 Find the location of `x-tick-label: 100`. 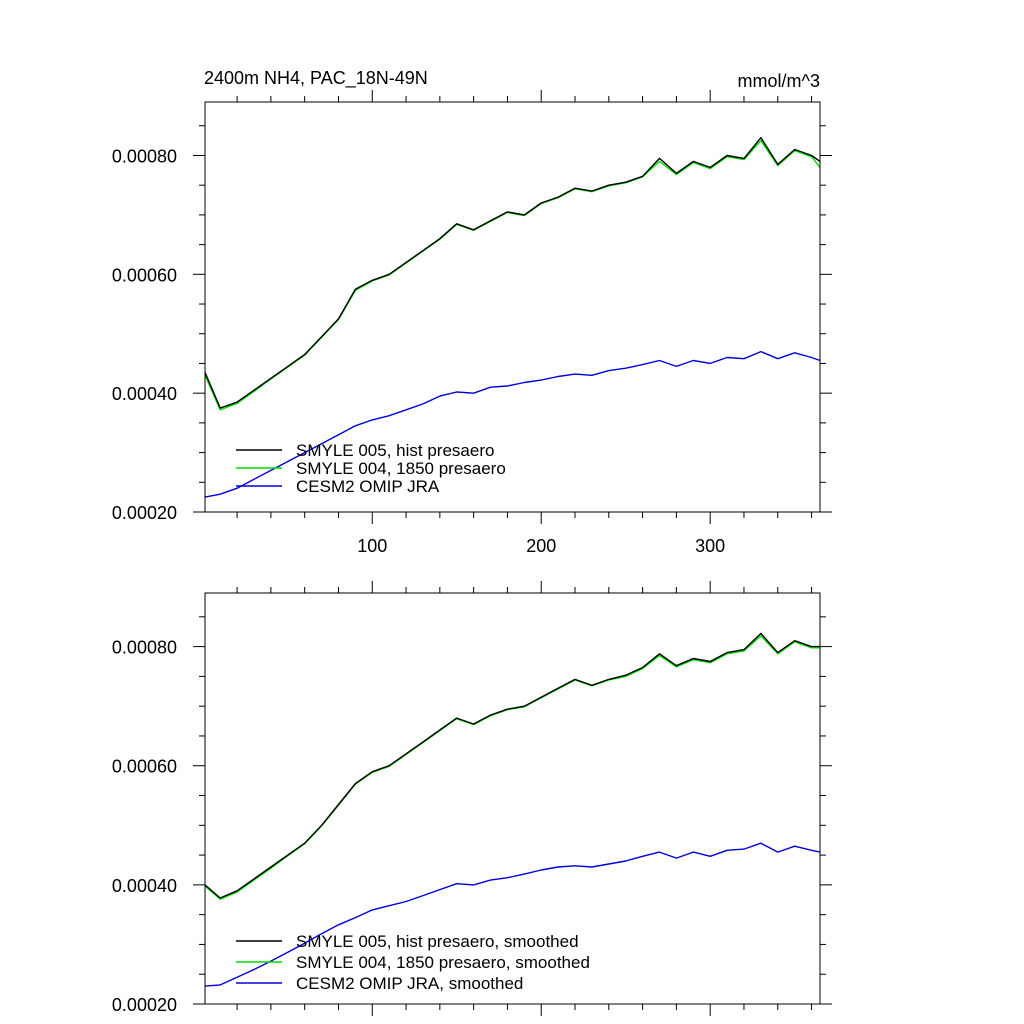

x-tick-label: 100 is located at coordinates (372, 546).